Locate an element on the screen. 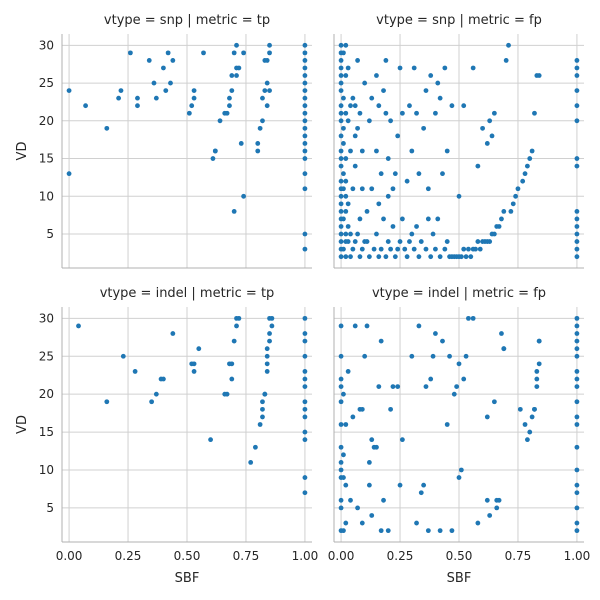 The height and width of the screenshot is (600, 600). y-tick-label: 20 is located at coordinates (46, 121).